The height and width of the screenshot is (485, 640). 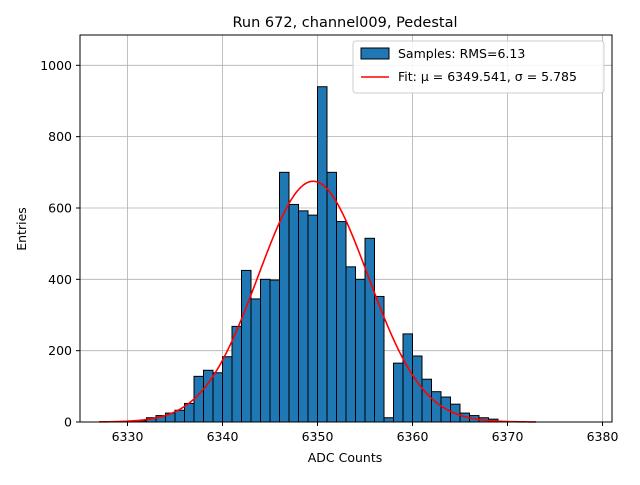 What do you see at coordinates (60, 136) in the screenshot?
I see `y-tick-label: 800` at bounding box center [60, 136].